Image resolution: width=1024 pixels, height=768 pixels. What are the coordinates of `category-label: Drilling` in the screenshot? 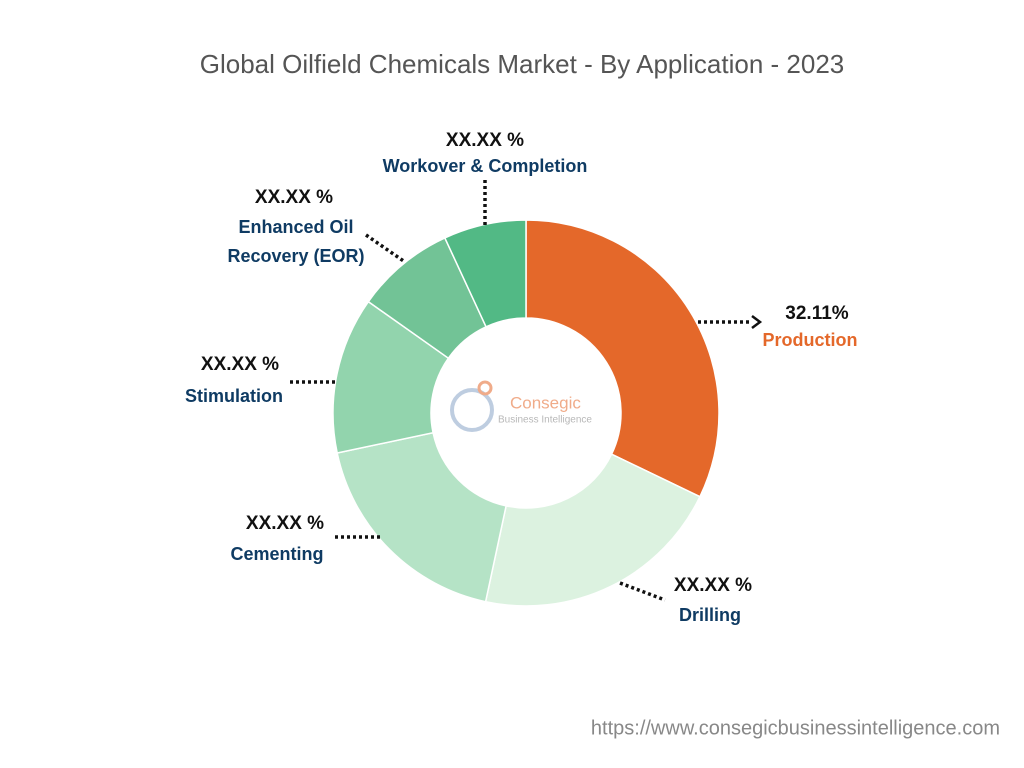 It's located at (710, 615).